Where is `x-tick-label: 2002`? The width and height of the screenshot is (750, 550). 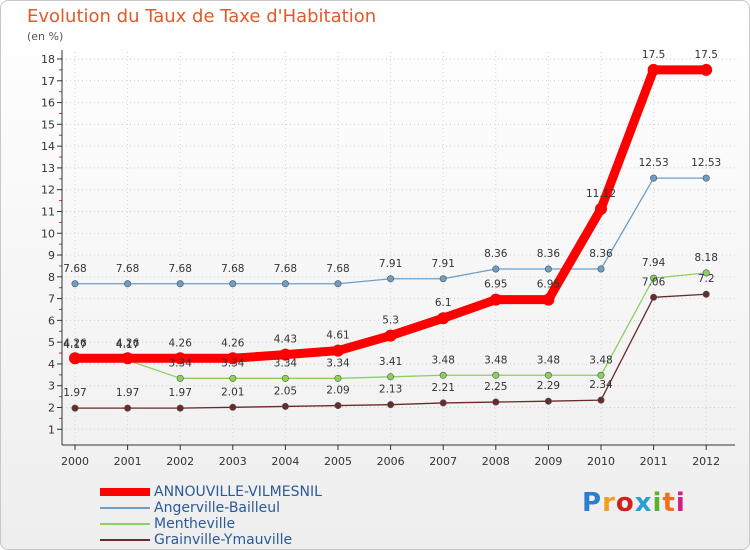
x-tick-label: 2002 is located at coordinates (180, 461).